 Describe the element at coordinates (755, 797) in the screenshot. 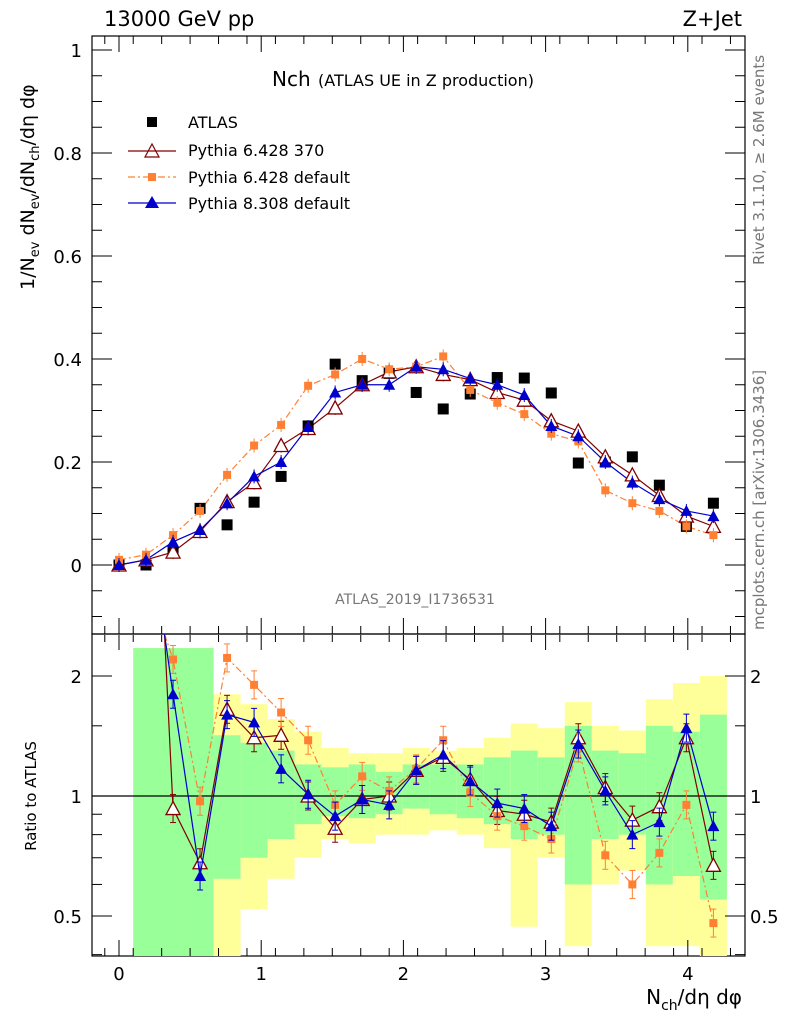

I see `y-ratio-tick-label-right: 1` at that location.